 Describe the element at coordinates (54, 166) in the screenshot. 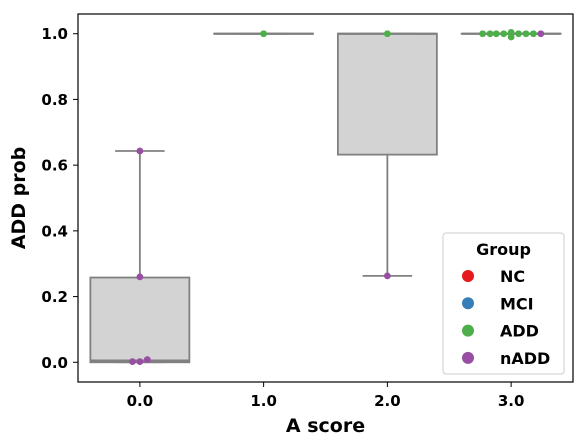

I see `y-tick-label: 0.6` at that location.